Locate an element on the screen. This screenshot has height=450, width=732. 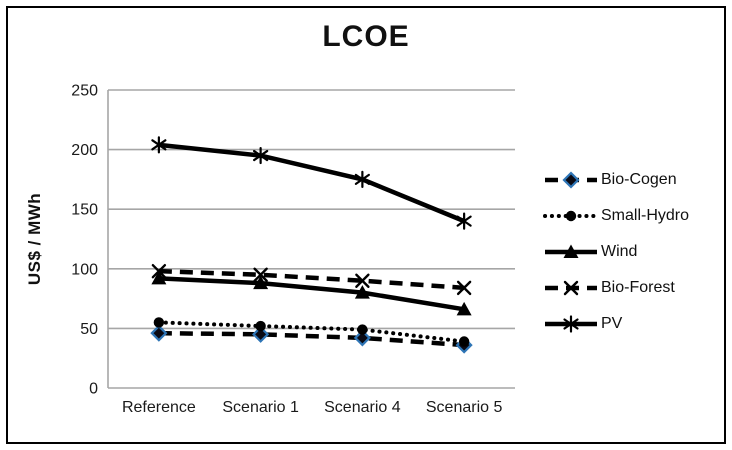
y-tick-label-100: 100 is located at coordinates (84, 269).